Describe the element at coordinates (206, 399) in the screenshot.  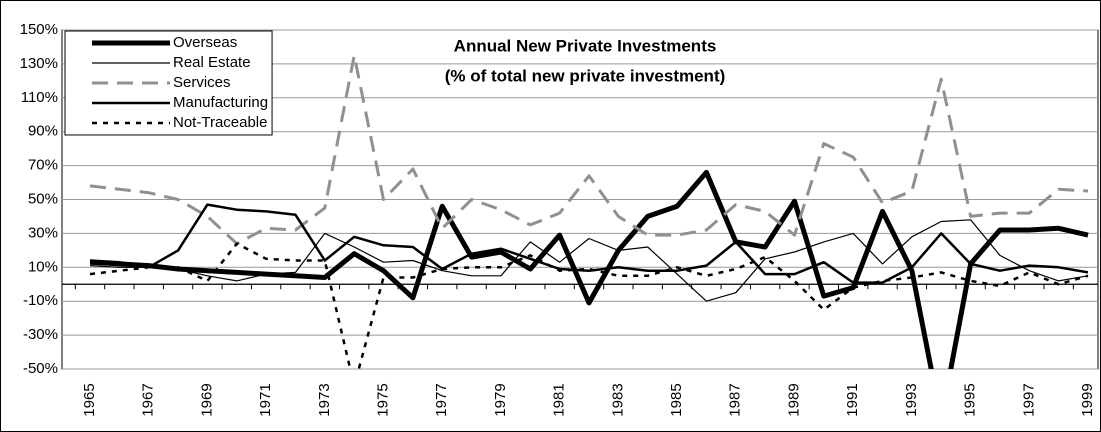
I see `x-tick-label: 1969` at that location.